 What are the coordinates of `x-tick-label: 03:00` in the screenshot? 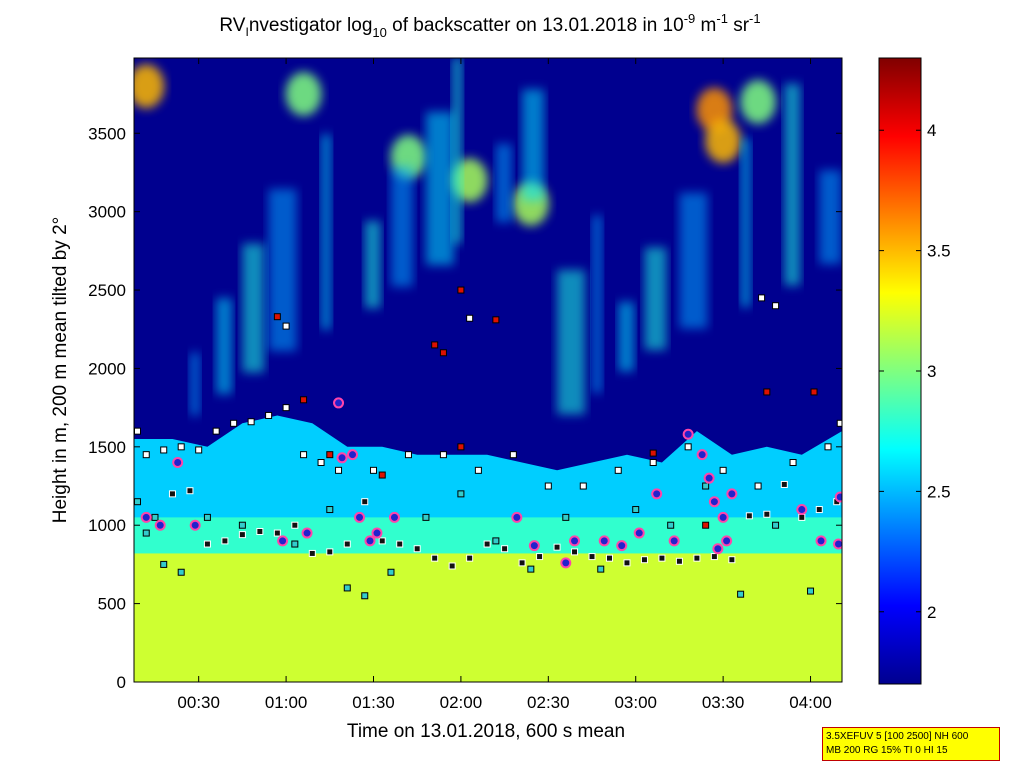 It's located at (635, 702).